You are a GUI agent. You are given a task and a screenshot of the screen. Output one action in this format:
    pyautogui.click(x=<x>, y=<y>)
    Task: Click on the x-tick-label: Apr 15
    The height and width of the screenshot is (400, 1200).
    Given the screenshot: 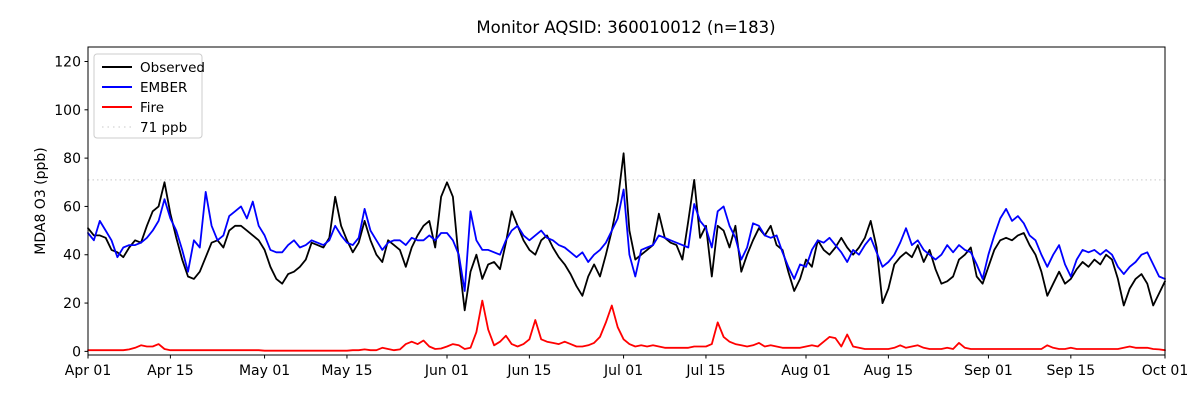 What is the action you would take?
    pyautogui.click(x=170, y=371)
    